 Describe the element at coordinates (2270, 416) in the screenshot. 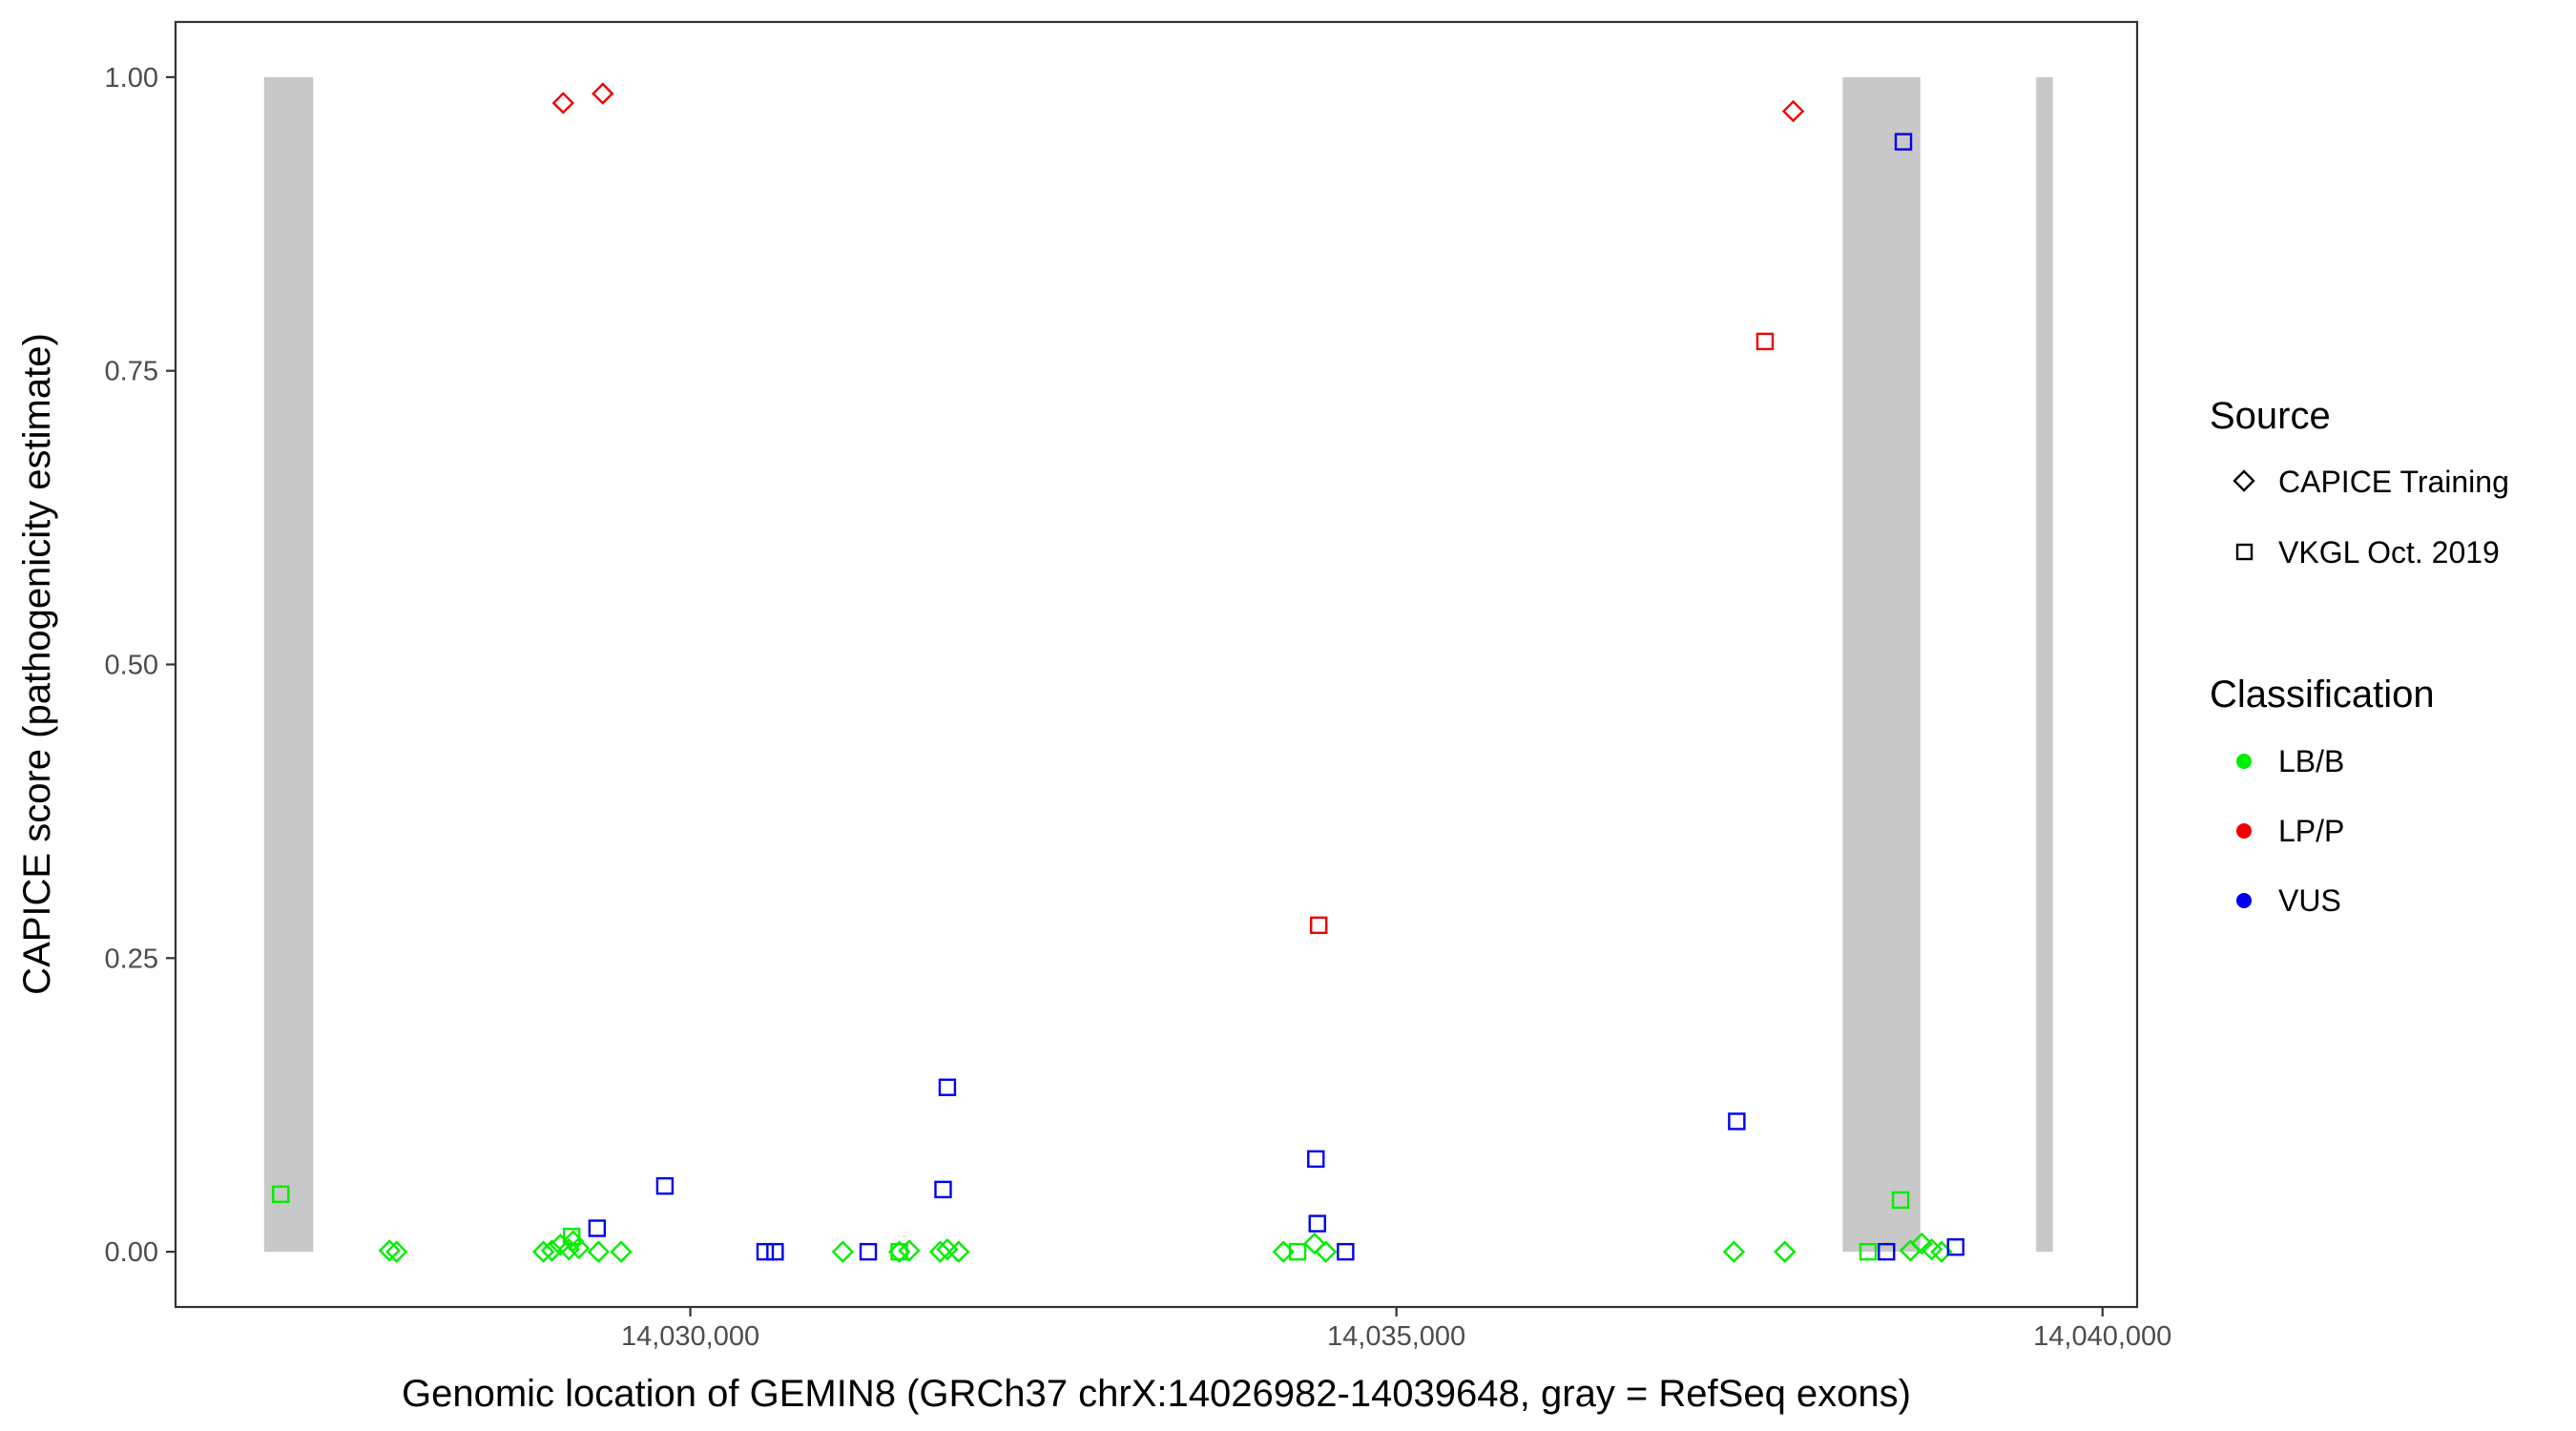

I see `legend-source-title: Source` at that location.